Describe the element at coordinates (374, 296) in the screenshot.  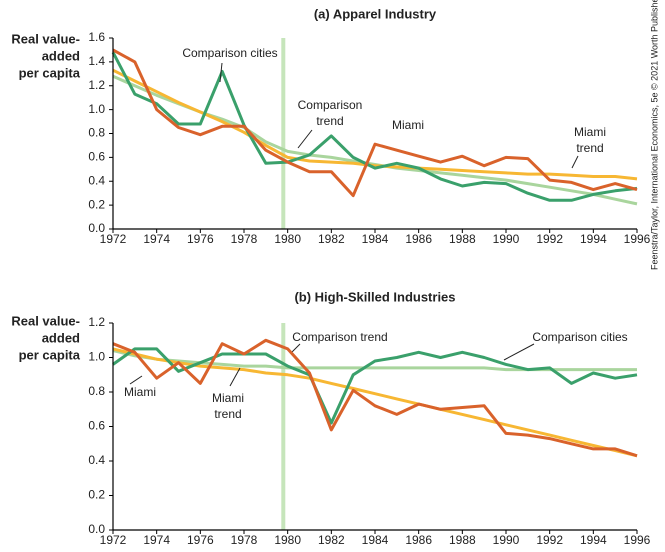
I see `chart-title: (b) High-Skilled Industries` at that location.